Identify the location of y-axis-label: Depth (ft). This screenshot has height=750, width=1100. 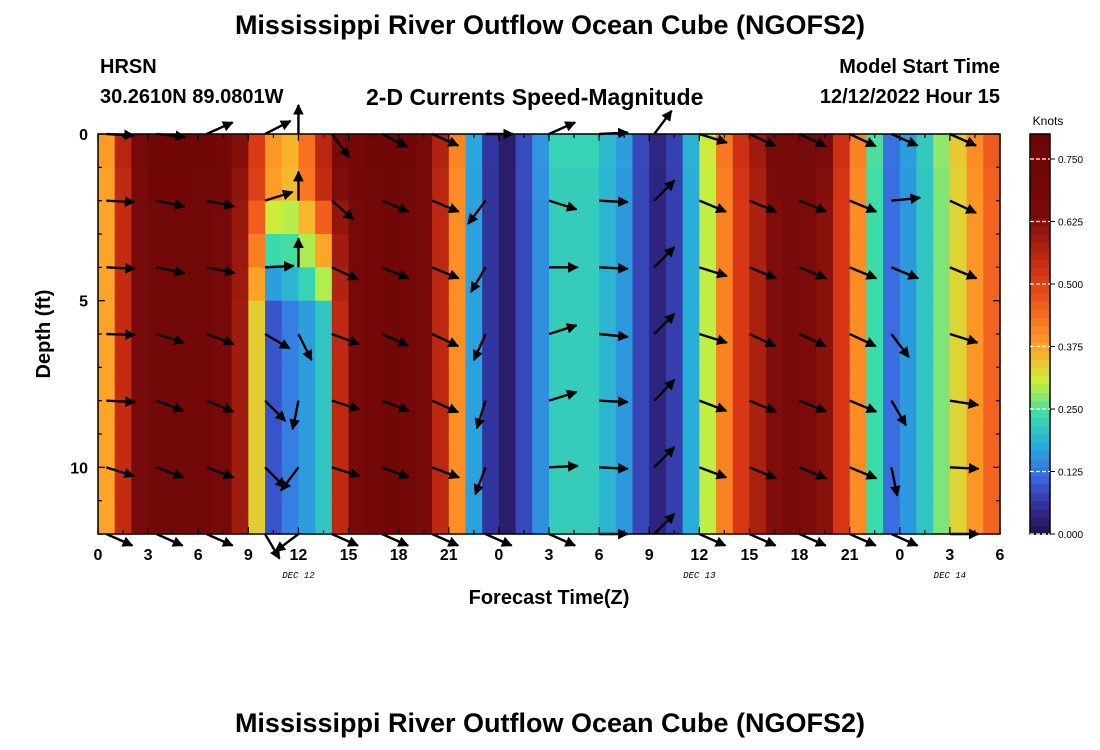
(44, 334).